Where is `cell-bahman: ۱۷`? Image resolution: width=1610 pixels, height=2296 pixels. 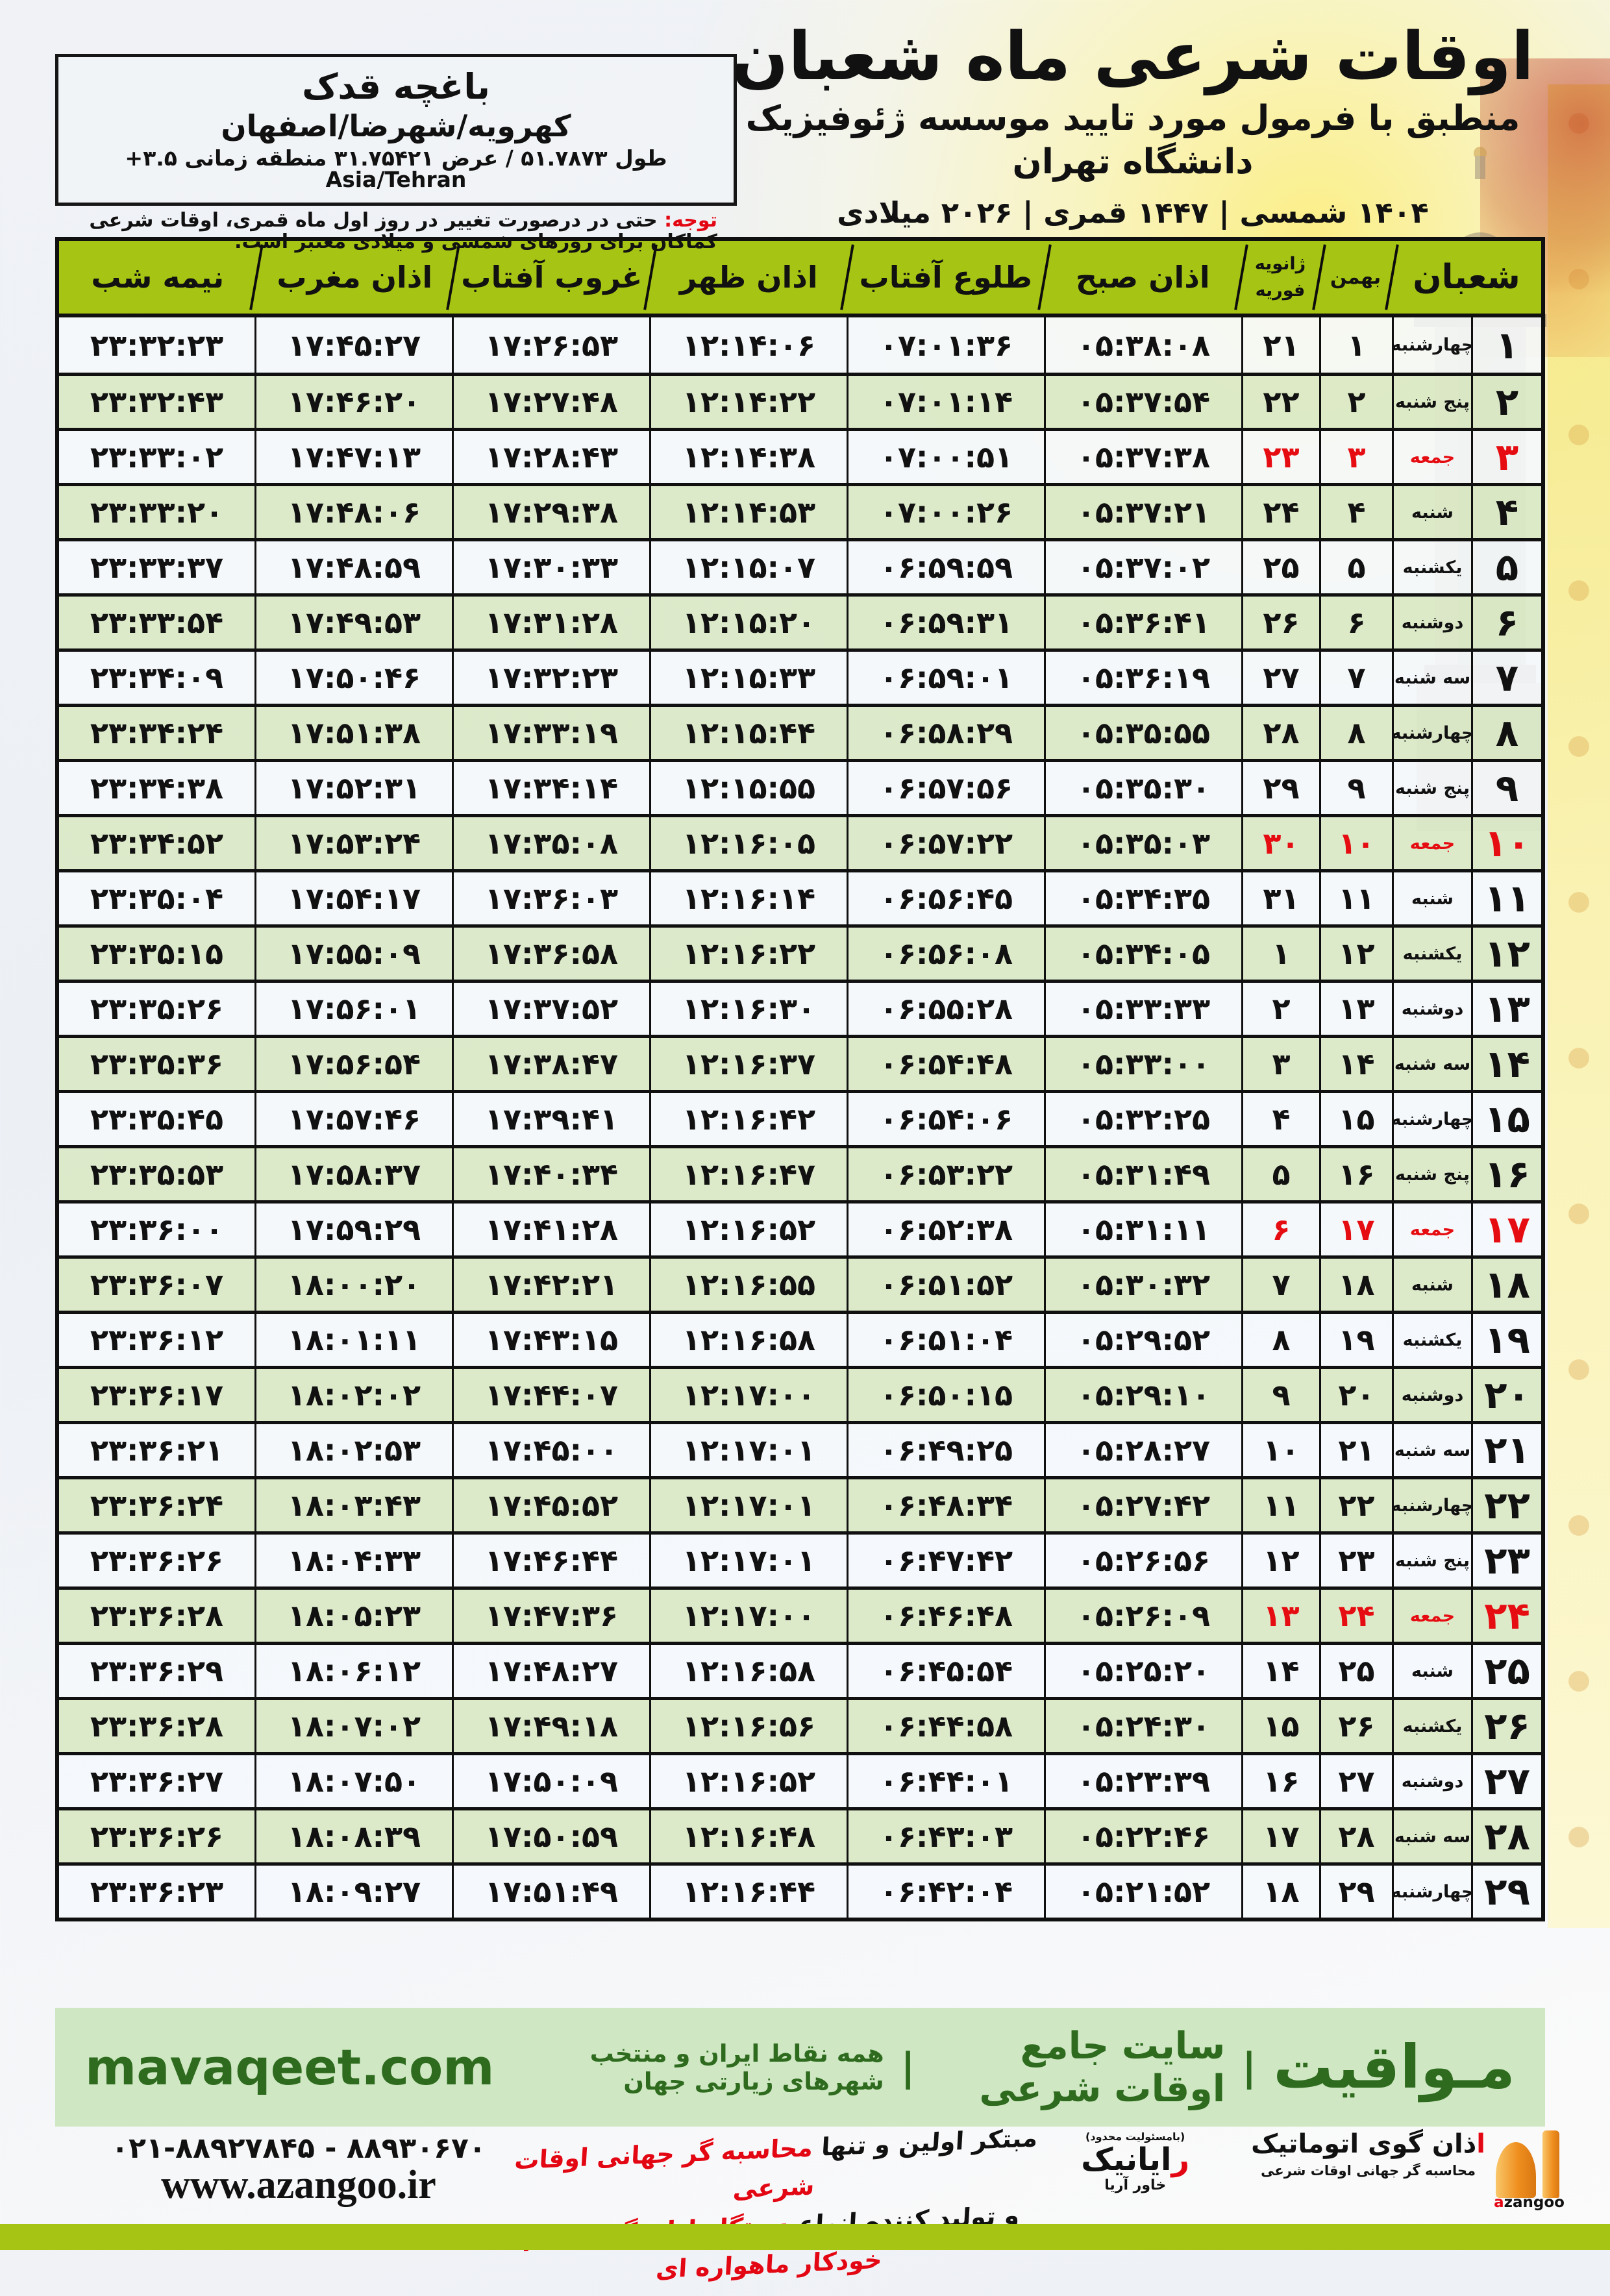 cell-bahman: ۱۷ is located at coordinates (1355, 1229).